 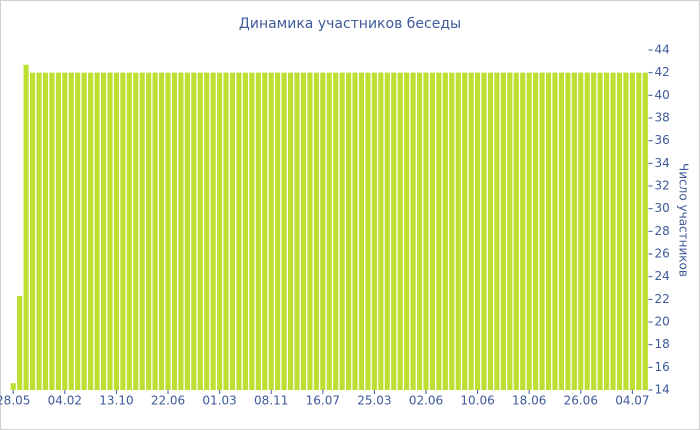 What do you see at coordinates (662, 299) in the screenshot?
I see `y-tick-label: 22` at bounding box center [662, 299].